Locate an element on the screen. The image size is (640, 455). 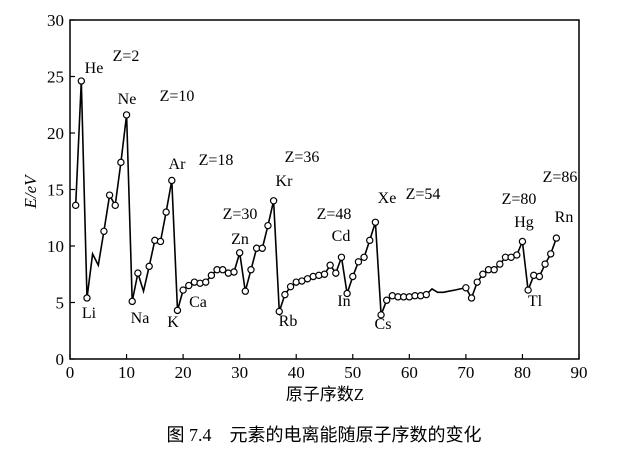
element-label-na: Na is located at coordinates (140, 318).